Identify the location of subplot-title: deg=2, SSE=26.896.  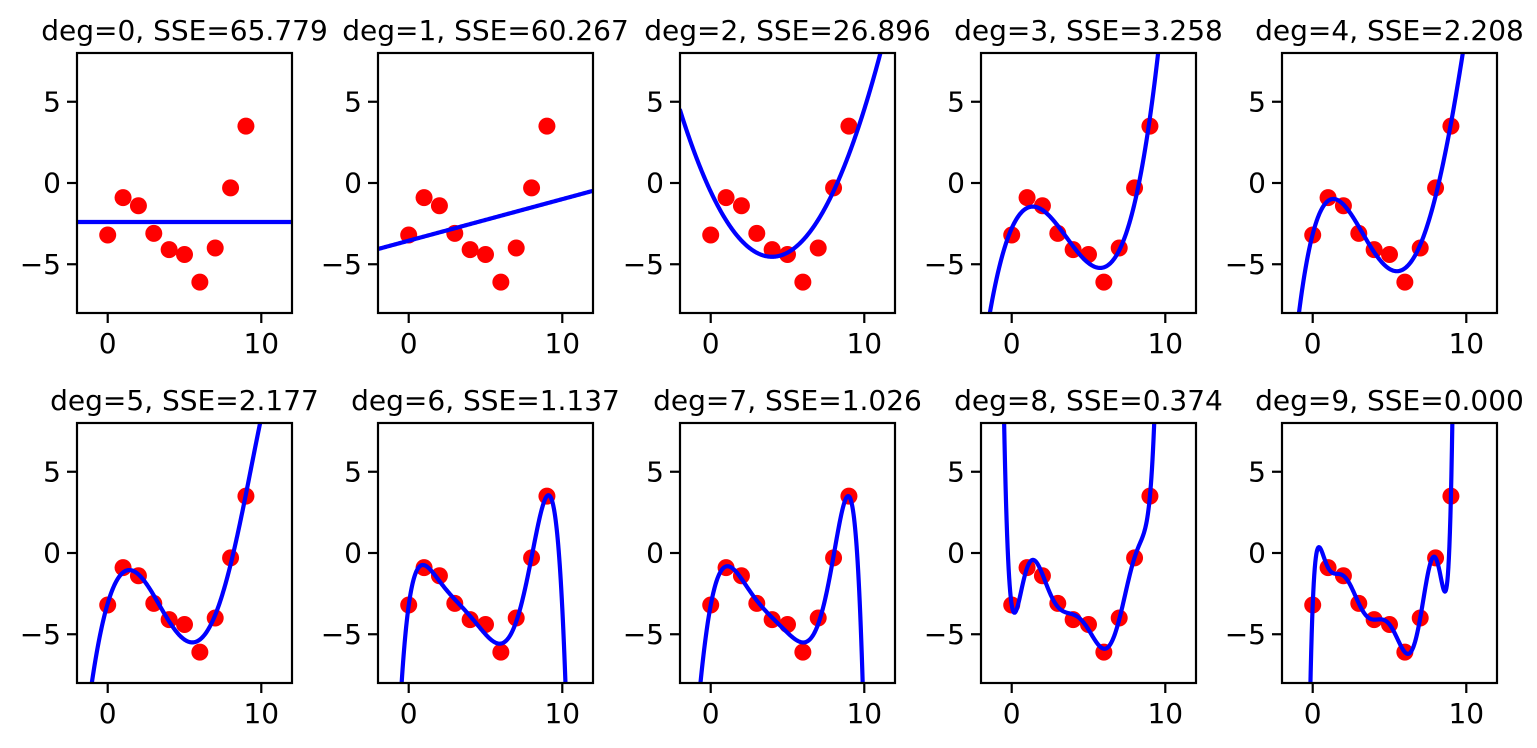
(787, 30).